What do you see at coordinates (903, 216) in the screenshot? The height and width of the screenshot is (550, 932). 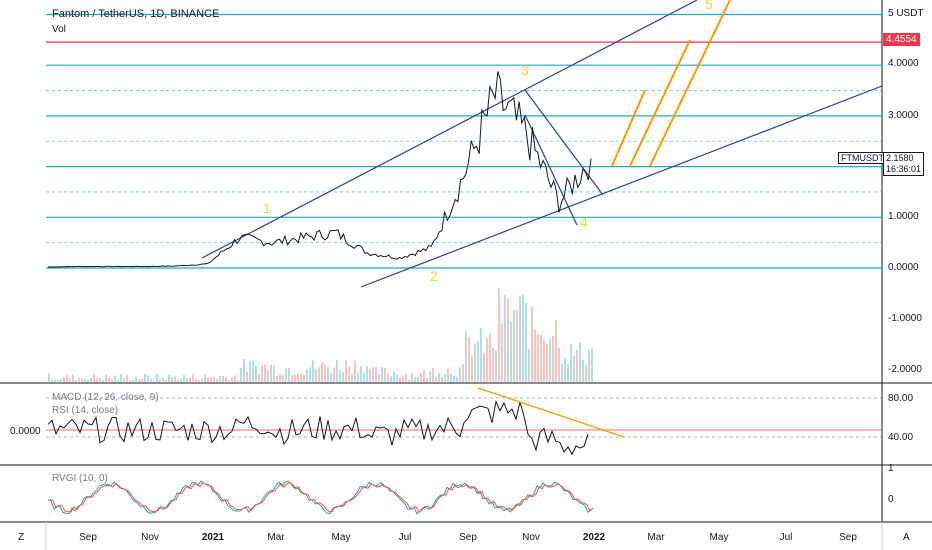 I see `price-tick: 1.0000` at bounding box center [903, 216].